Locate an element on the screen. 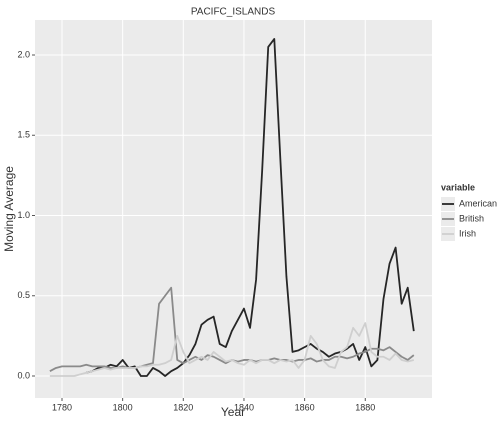 The height and width of the screenshot is (422, 500). x-tick-label: 1820 is located at coordinates (183, 407).